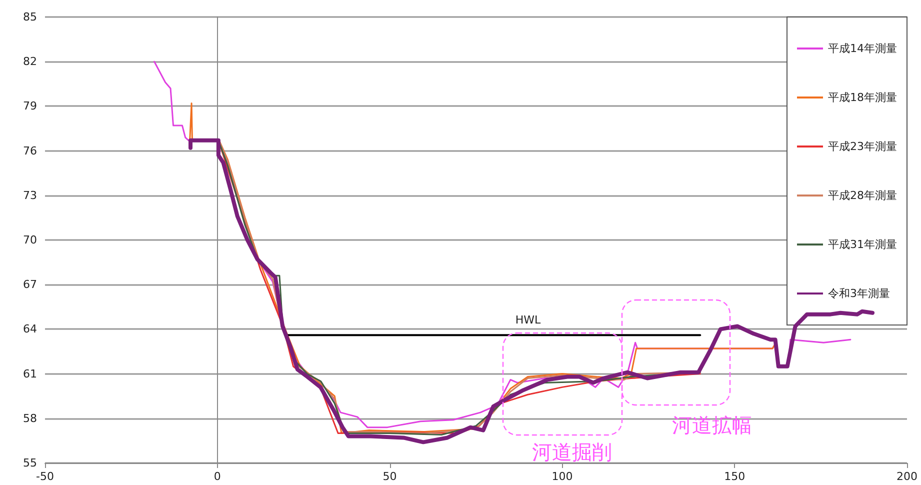 This screenshot has height=485, width=921. What do you see at coordinates (389, 476) in the screenshot?
I see `x-tick-label: 50` at bounding box center [389, 476].